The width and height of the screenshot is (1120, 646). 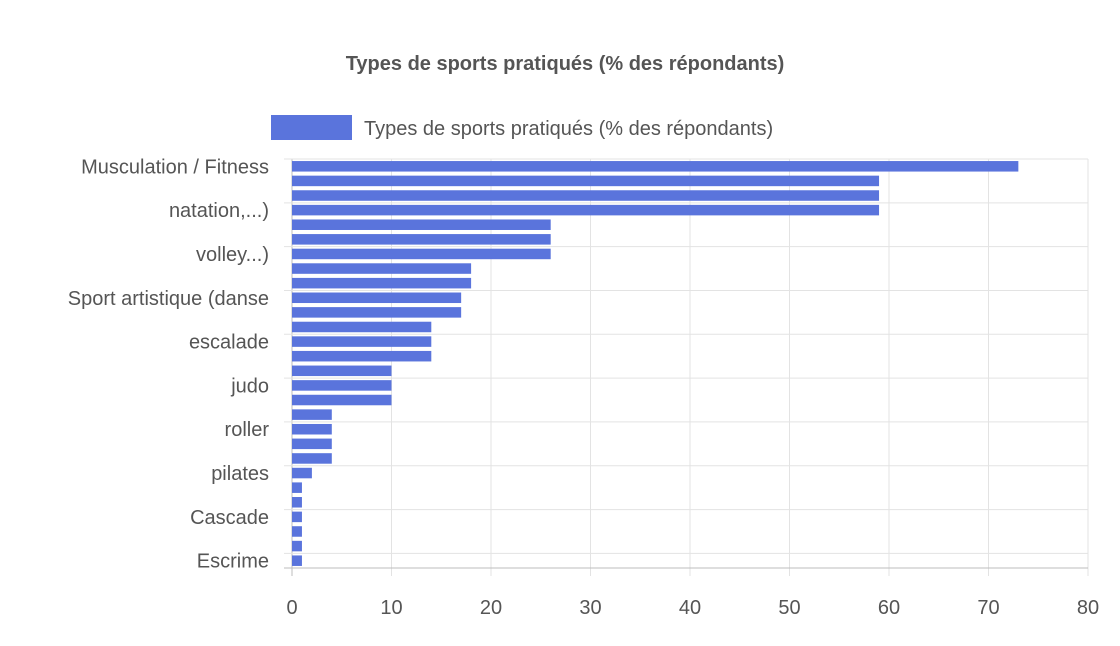 What do you see at coordinates (311, 127) in the screenshot?
I see `legend-swatch` at bounding box center [311, 127].